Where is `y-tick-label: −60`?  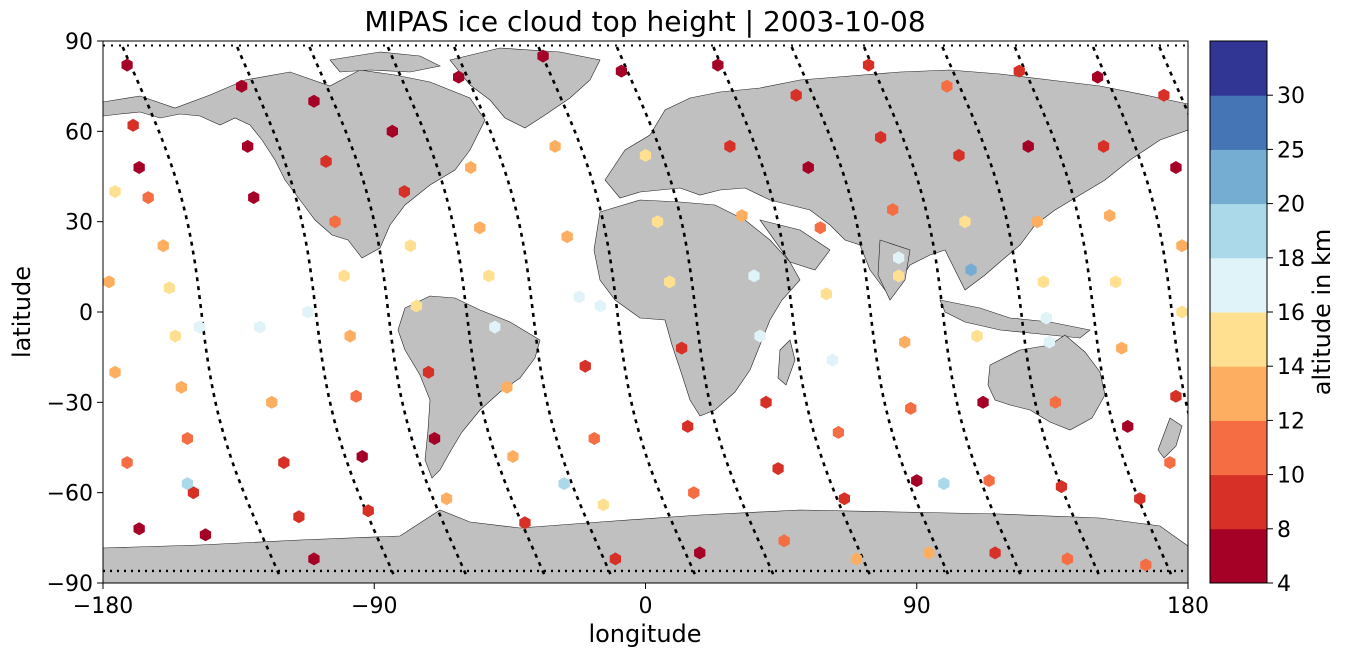 y-tick-label: −60 is located at coordinates (70, 494).